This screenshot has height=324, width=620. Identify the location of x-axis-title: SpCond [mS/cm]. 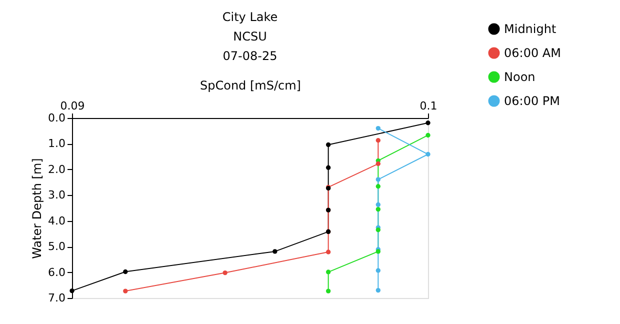
(250, 85).